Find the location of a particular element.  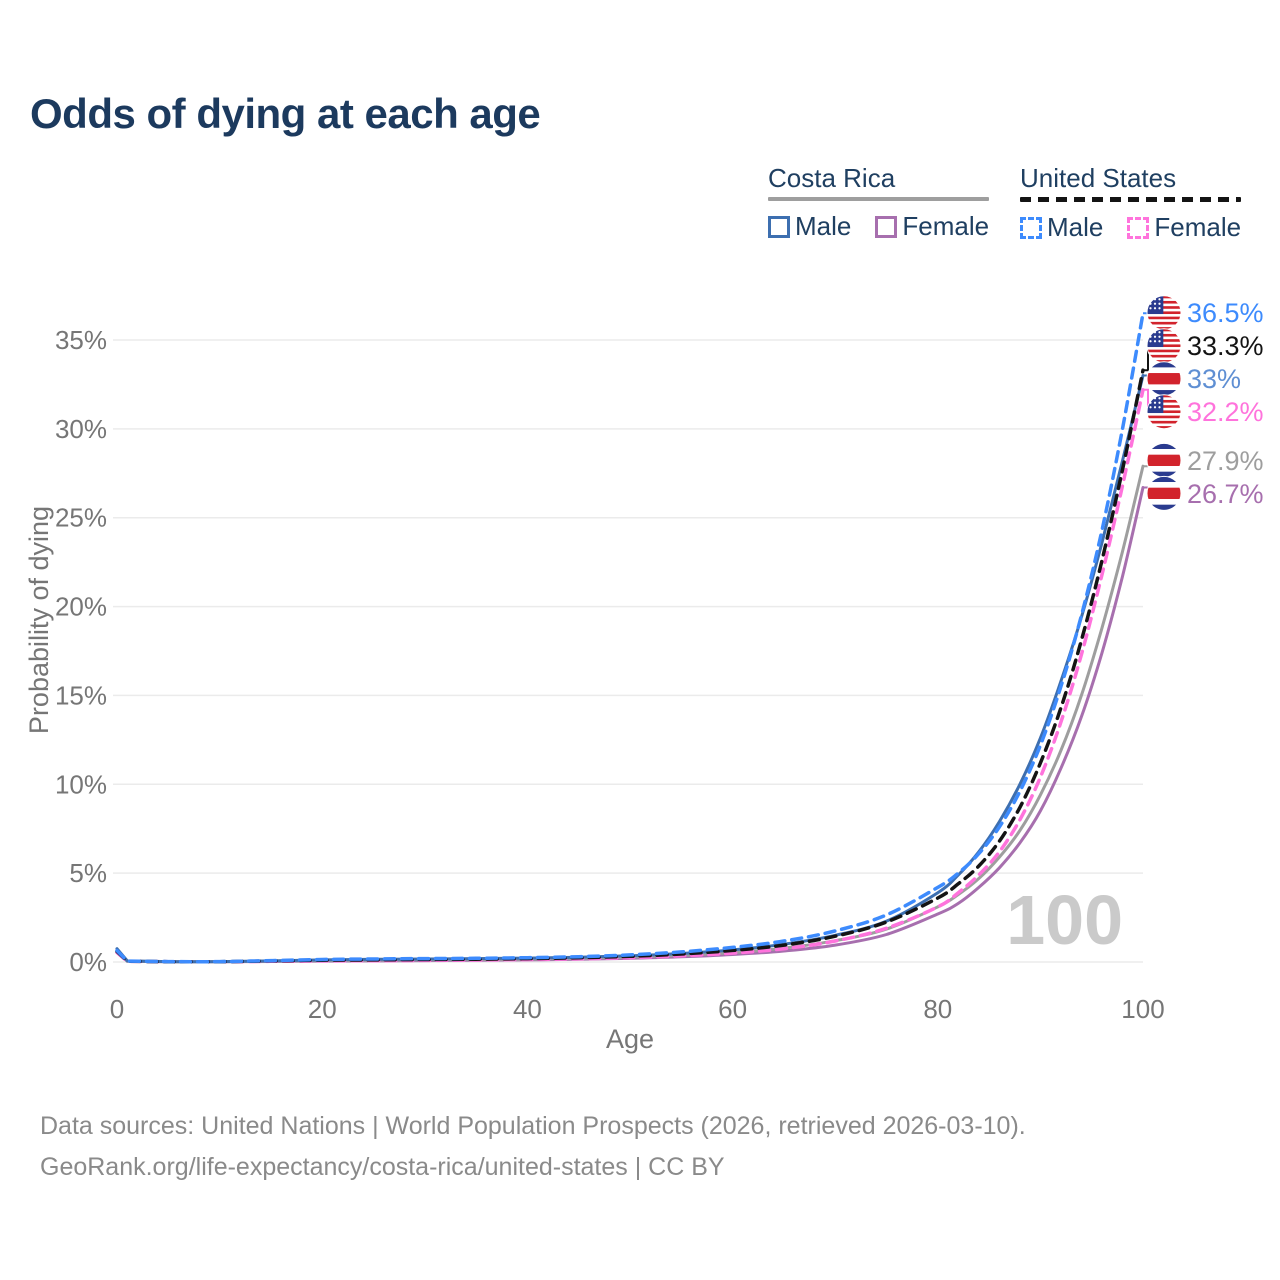

costa-rica-male-swatch-icon is located at coordinates (779, 226).